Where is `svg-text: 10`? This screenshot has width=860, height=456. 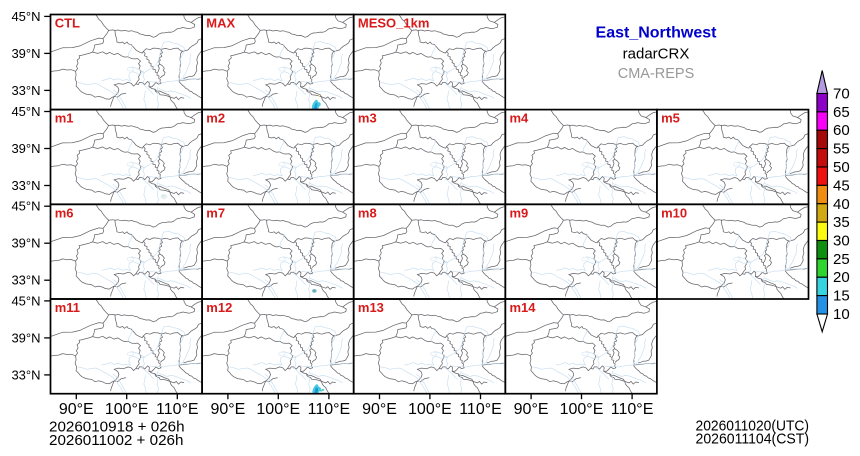 svg-text: 10 is located at coordinates (841, 314).